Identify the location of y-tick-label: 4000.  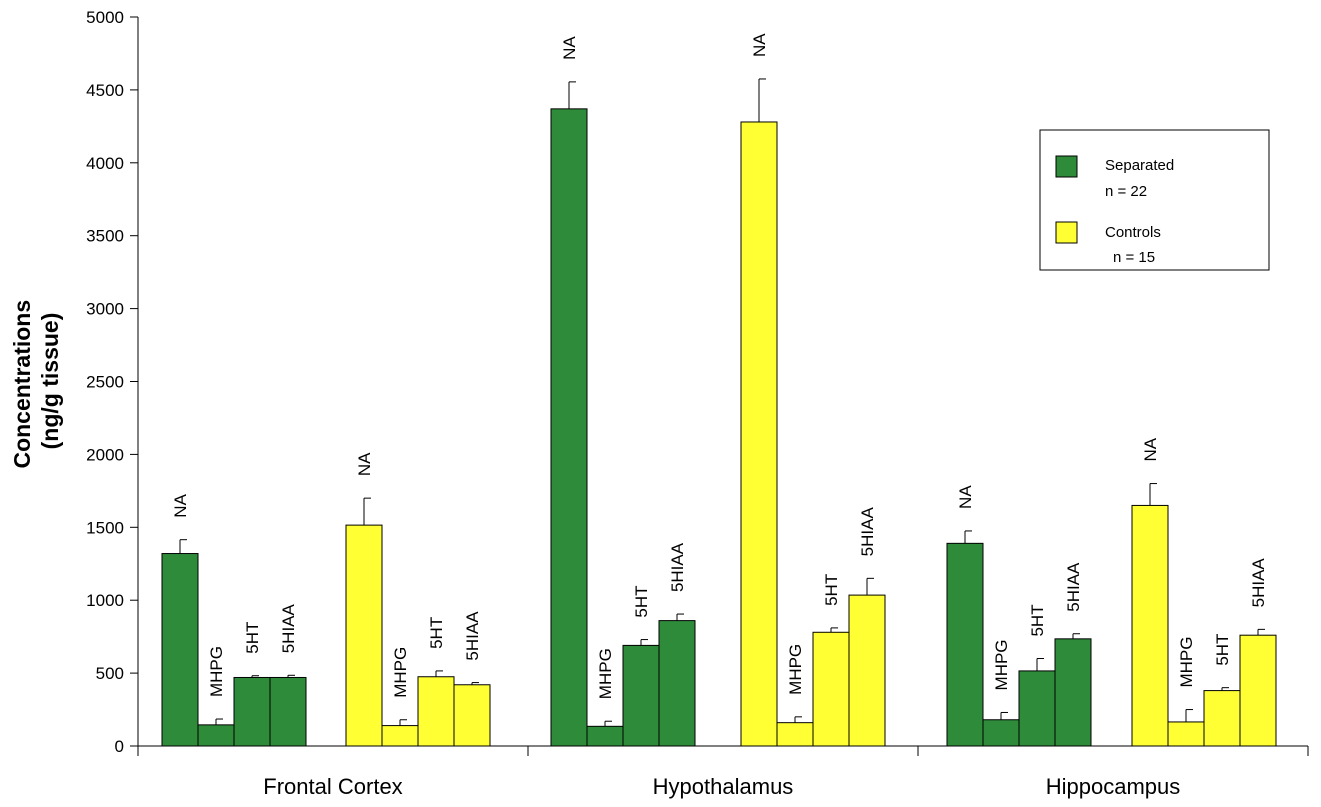
(105, 163).